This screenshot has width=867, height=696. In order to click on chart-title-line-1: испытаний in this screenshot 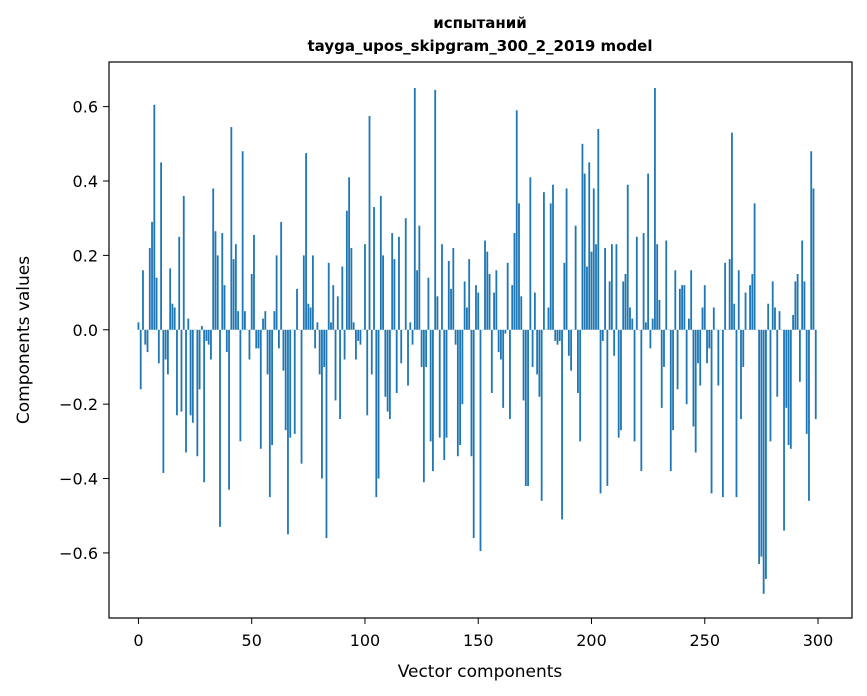, I will do `click(480, 23)`.